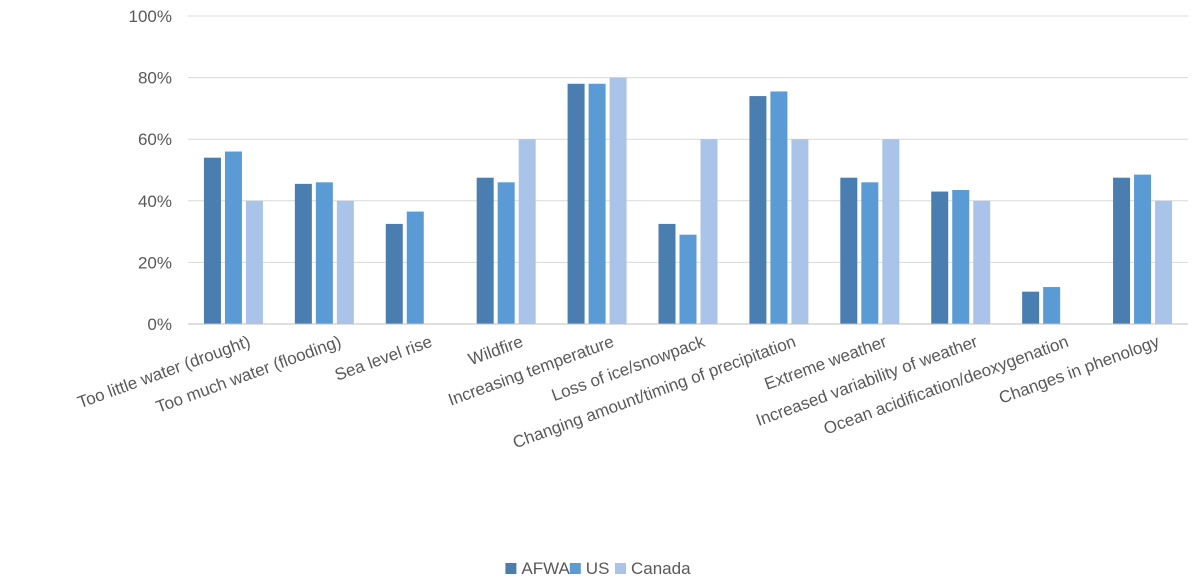 The width and height of the screenshot is (1194, 587). What do you see at coordinates (496, 350) in the screenshot?
I see `category-label: Wildfire` at bounding box center [496, 350].